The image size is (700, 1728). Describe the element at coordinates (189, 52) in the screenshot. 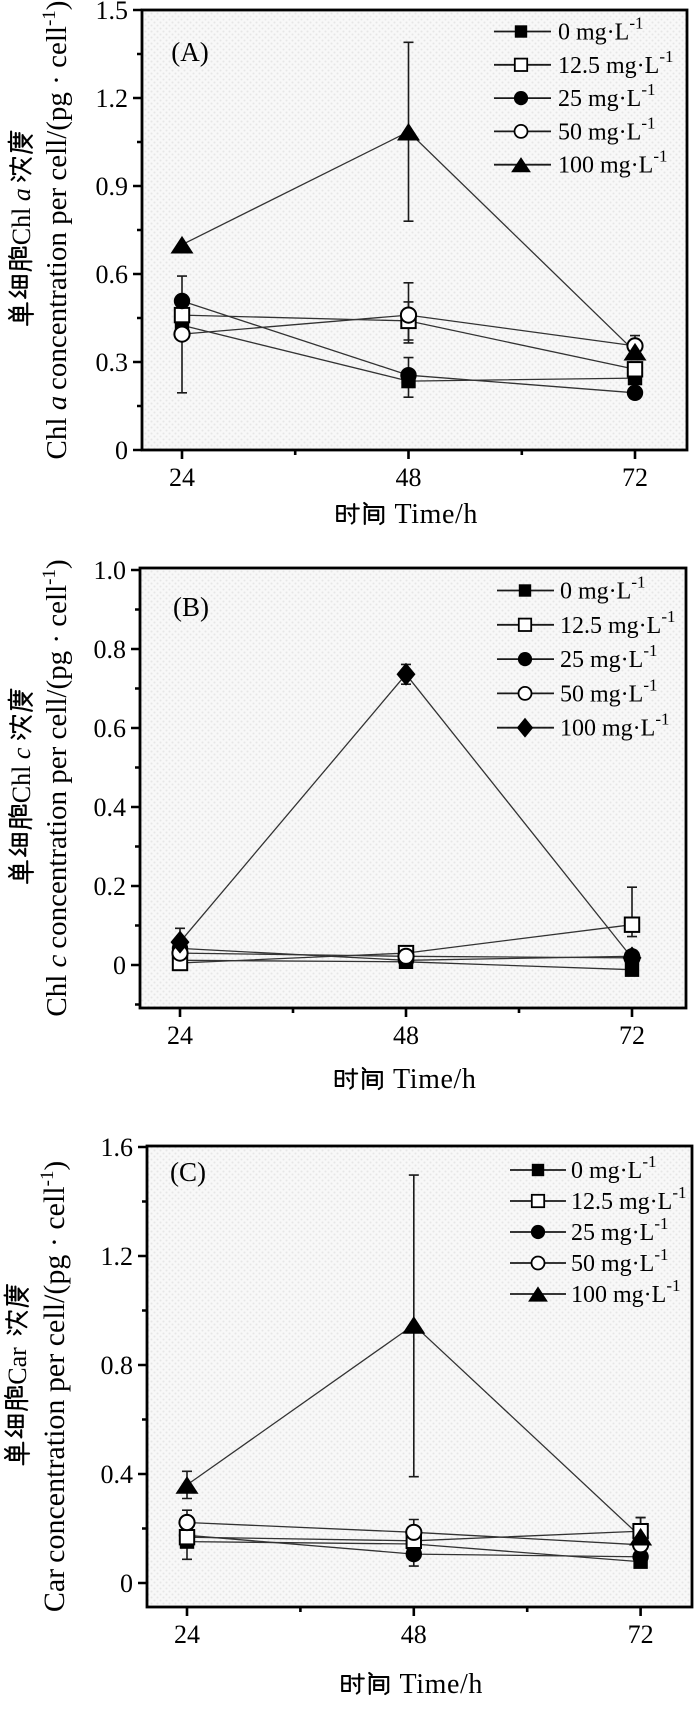

I see `svg-text: (A)` at that location.